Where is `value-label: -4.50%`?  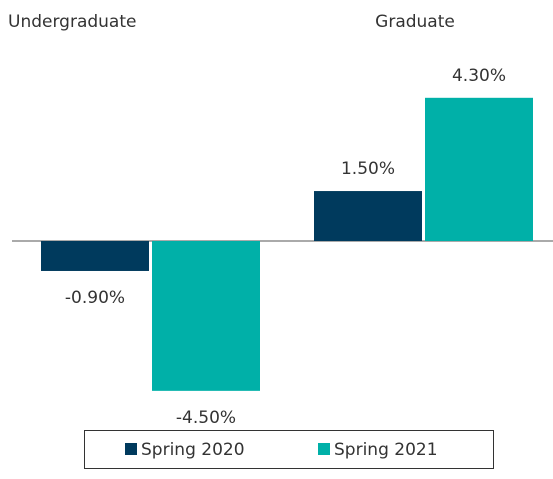
value-label: -4.50% is located at coordinates (206, 418).